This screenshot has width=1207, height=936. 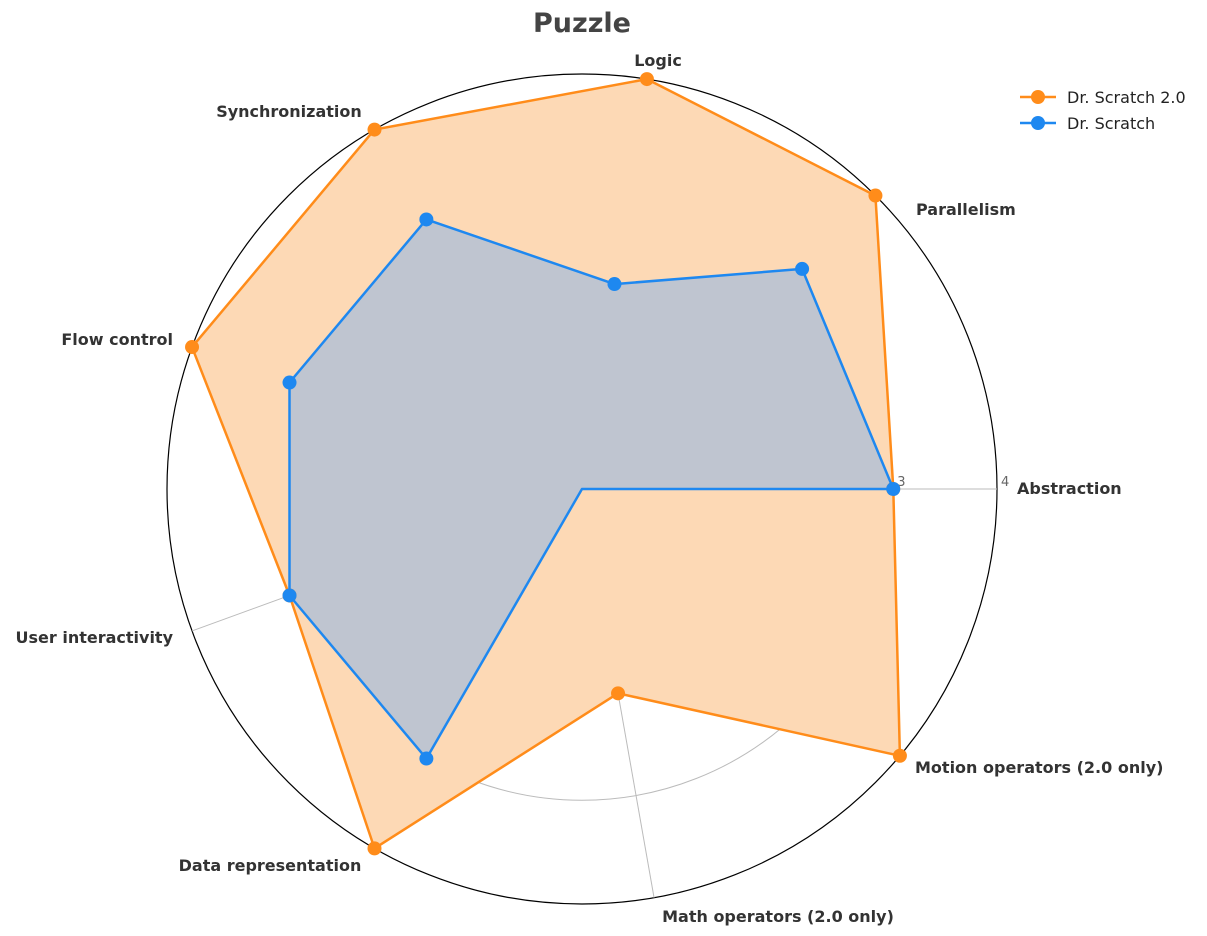 I want to click on r-tick-label-4: 4, so click(x=1005, y=482).